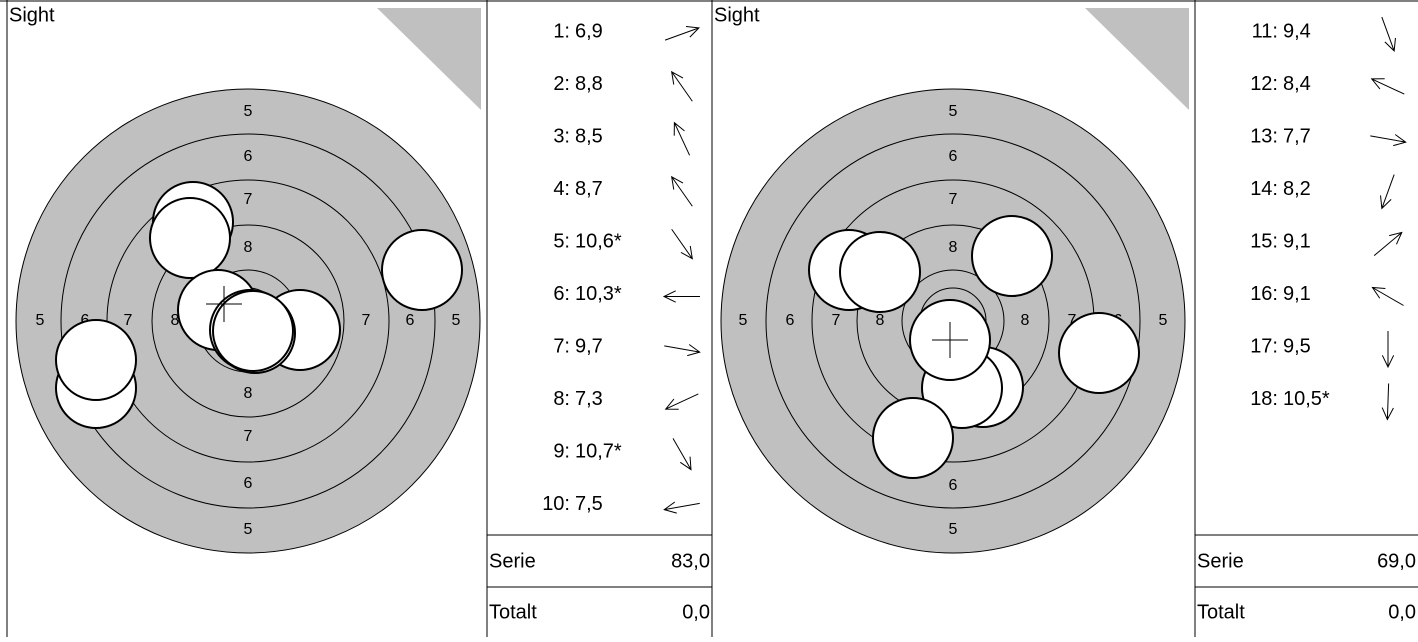 Image resolution: width=1418 pixels, height=642 pixels. What do you see at coordinates (1264, 84) in the screenshot?
I see `shot-number: 12:` at bounding box center [1264, 84].